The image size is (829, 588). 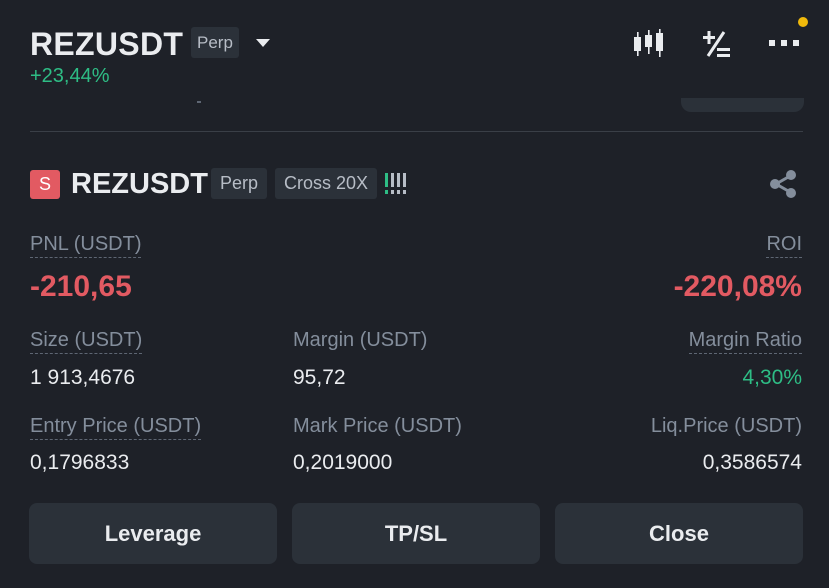 I want to click on size-label: Size (USDT), so click(x=86, y=340).